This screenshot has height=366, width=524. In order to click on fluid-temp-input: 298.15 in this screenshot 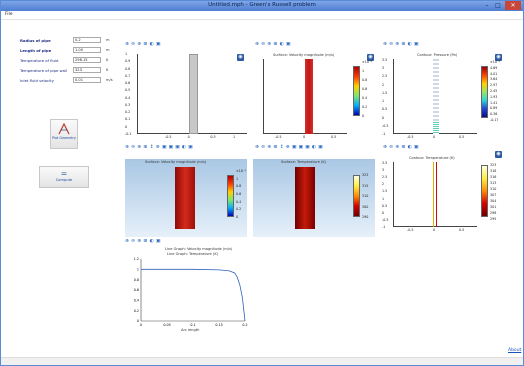, I will do `click(87, 60)`.